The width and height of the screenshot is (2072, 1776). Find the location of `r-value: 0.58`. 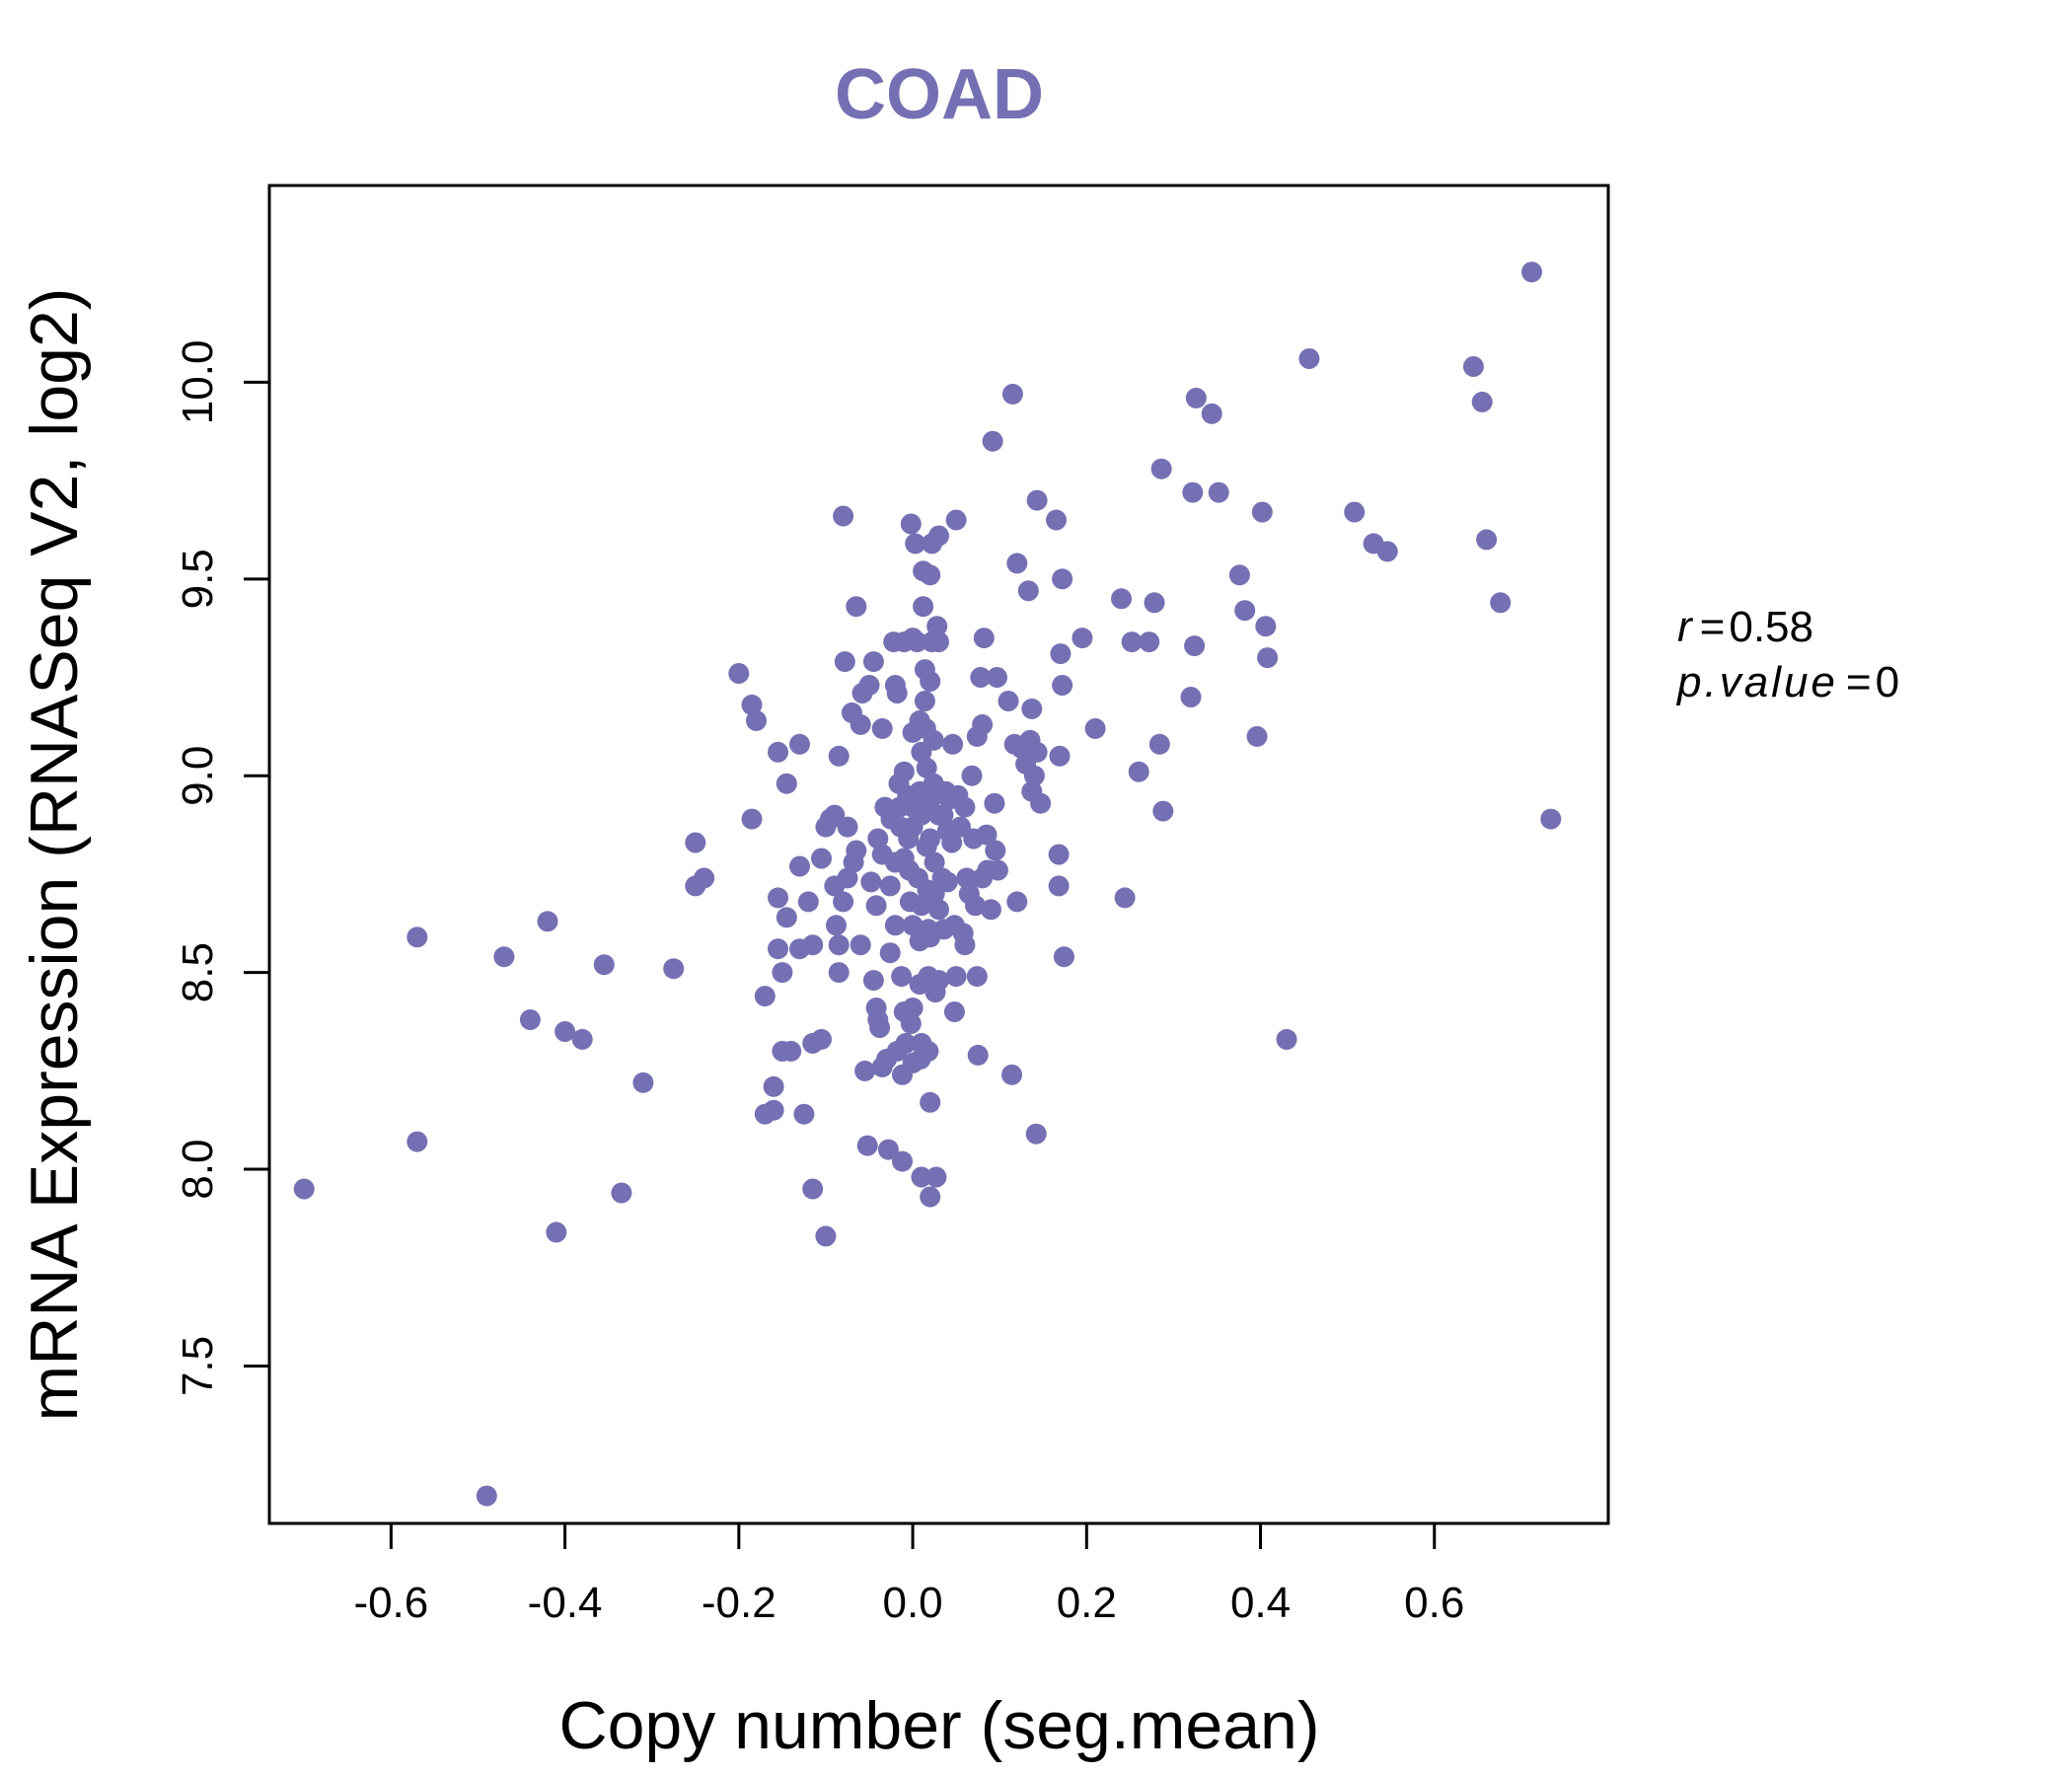

r-value: 0.58 is located at coordinates (1771, 627).